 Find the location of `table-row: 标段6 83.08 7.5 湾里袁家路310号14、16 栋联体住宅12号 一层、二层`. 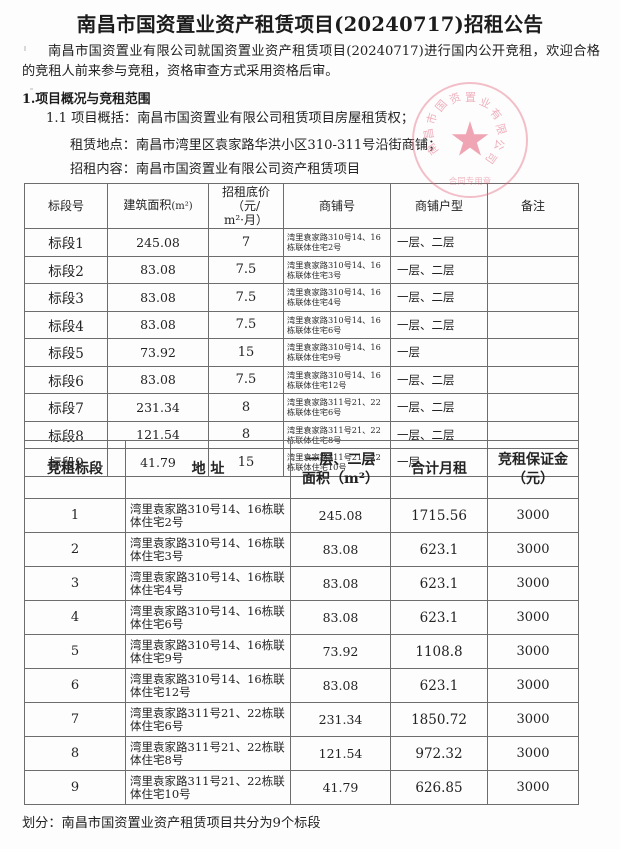

table-row: 标段6 83.08 7.5 湾里袁家路310号14、16 栋联体住宅12号 一层、二层 is located at coordinates (301, 379).